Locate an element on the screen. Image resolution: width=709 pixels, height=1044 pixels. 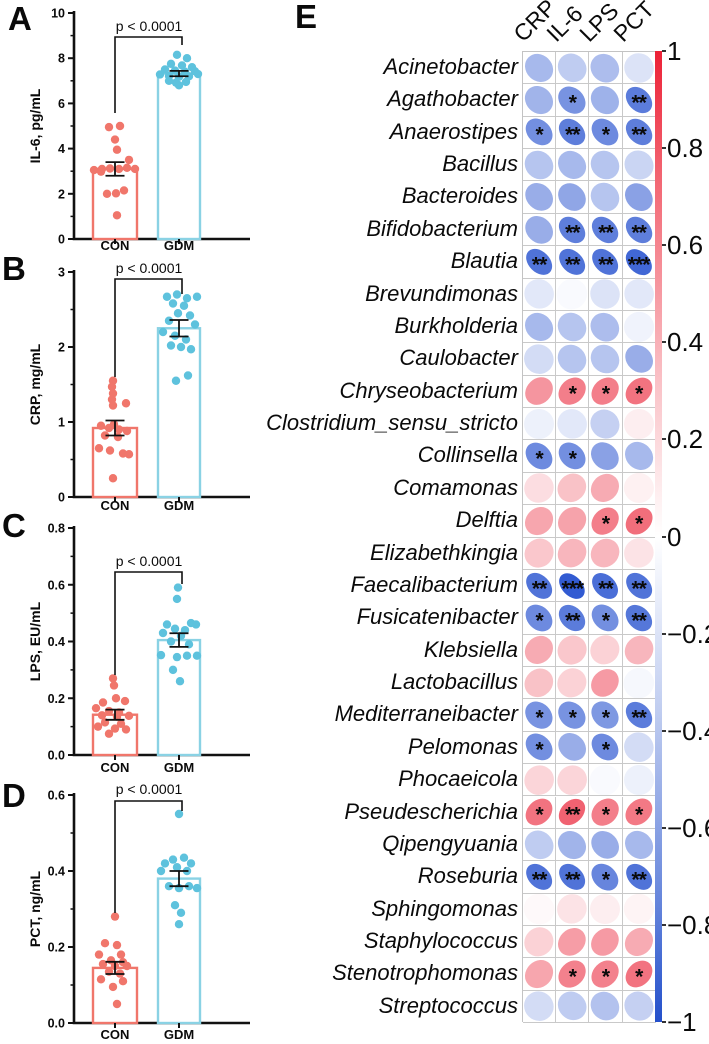
colorbar-tick-label: −0.6 is located at coordinates (688, 827).